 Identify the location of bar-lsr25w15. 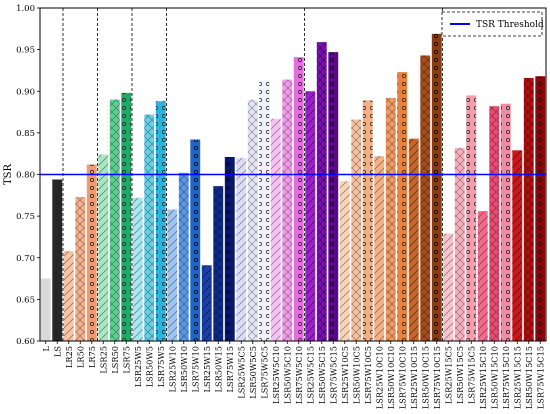
(206, 303).